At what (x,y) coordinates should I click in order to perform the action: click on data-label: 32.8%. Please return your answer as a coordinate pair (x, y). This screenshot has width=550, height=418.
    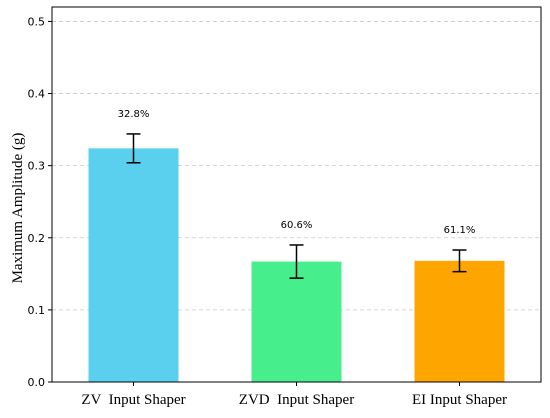
    Looking at the image, I should click on (134, 114).